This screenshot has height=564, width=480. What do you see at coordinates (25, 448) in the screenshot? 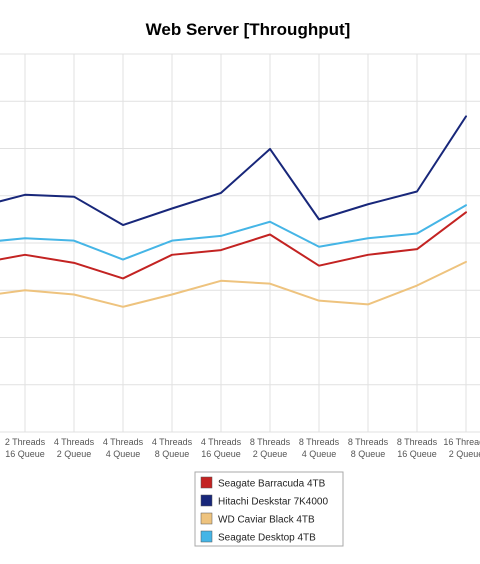
I see `x-tick-label: 2 Threads 16 Queue` at bounding box center [25, 448].